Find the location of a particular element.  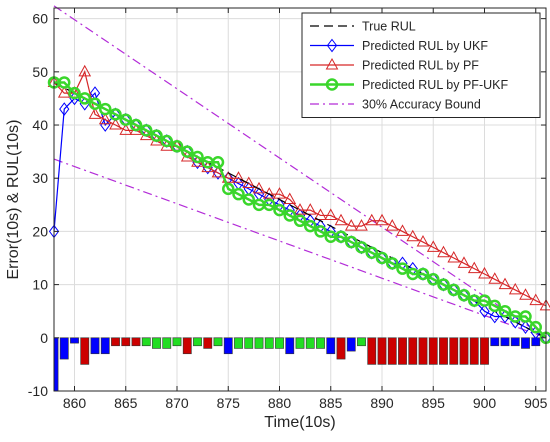

y-tick-label: 10 is located at coordinates (40, 285).